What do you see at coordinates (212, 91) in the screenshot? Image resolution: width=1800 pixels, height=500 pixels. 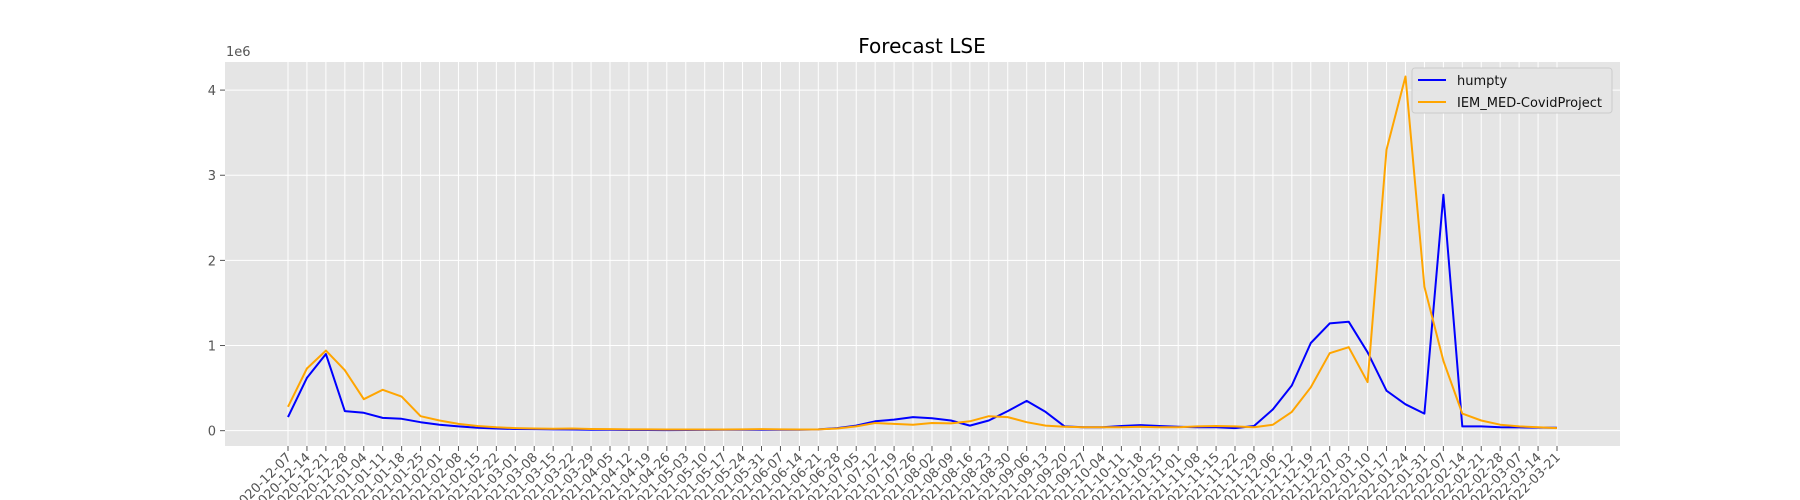 I see `y-tick-label: 4` at bounding box center [212, 91].